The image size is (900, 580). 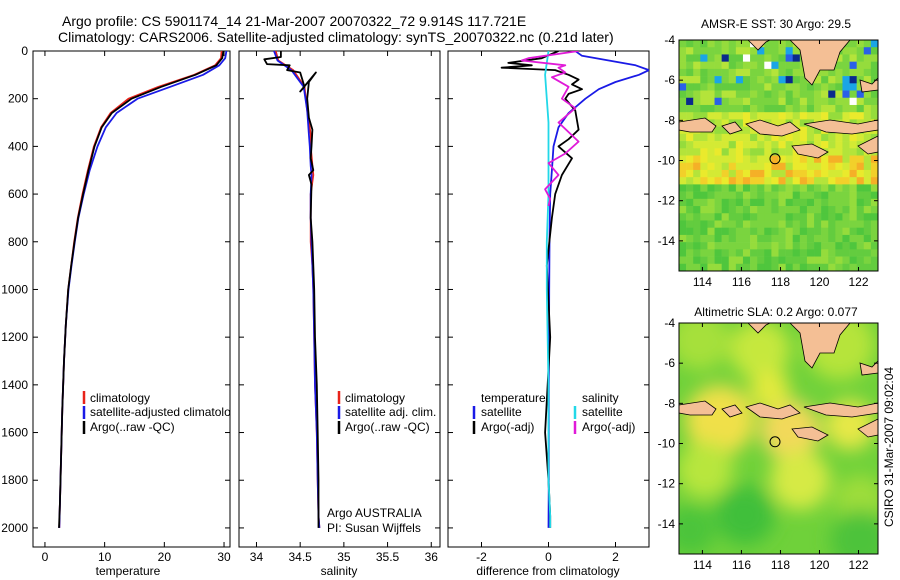 What do you see at coordinates (388, 557) in the screenshot?
I see `x-tick-label: 35.5` at bounding box center [388, 557].